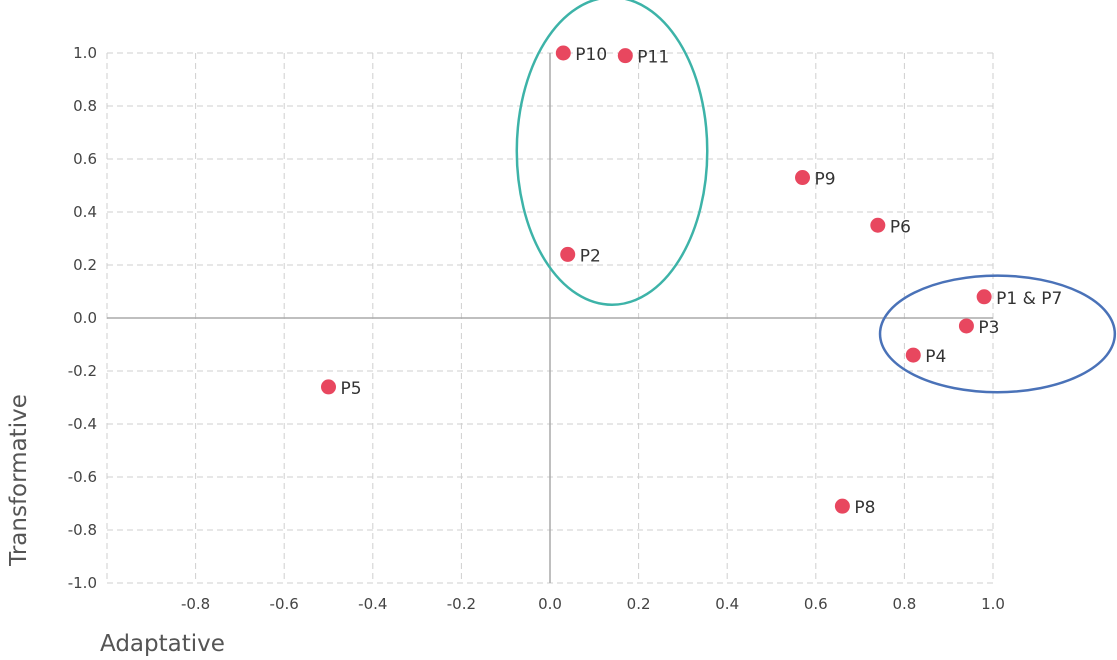  What do you see at coordinates (195, 604) in the screenshot?
I see `x-tick-label: -0.8` at bounding box center [195, 604].